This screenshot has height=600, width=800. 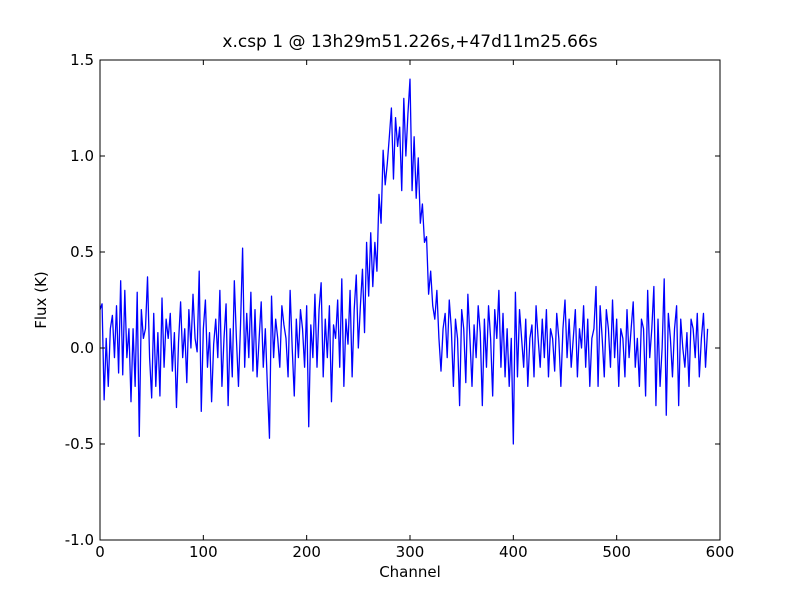 What do you see at coordinates (203, 552) in the screenshot?
I see `x-tick-label: 100` at bounding box center [203, 552].